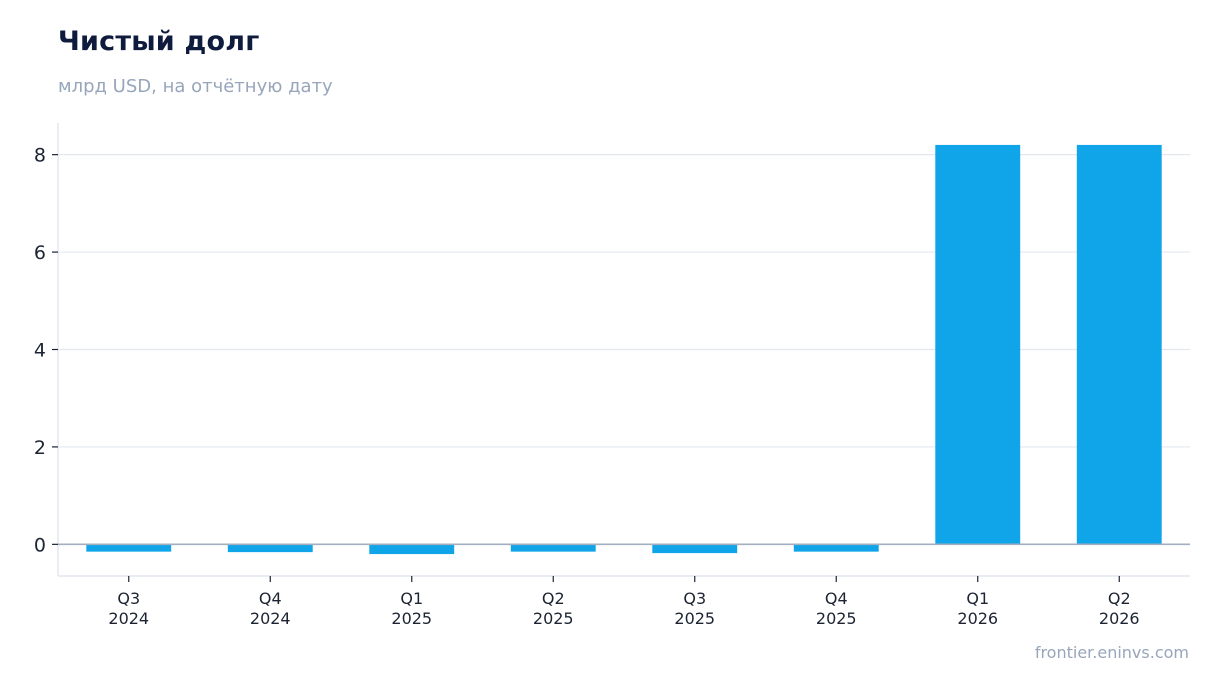 The width and height of the screenshot is (1220, 693). What do you see at coordinates (195, 86) in the screenshot?
I see `chart-subtitle: млрд USD, на отчётную дату` at bounding box center [195, 86].